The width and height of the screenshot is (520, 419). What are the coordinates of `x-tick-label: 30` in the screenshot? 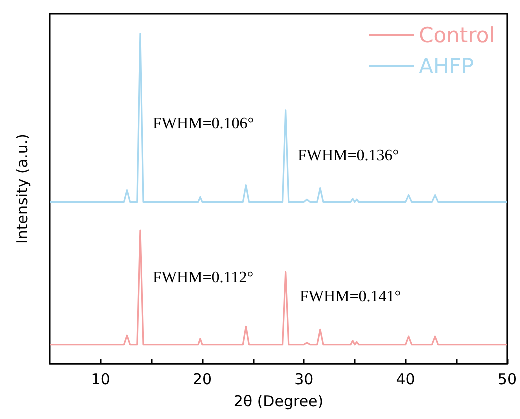 It's located at (304, 379).